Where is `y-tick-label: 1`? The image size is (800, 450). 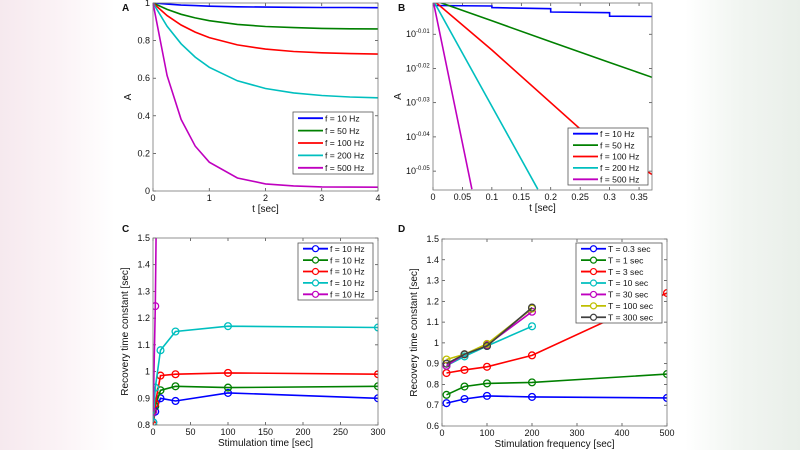 y-tick-label: 1 is located at coordinates (147, 372).